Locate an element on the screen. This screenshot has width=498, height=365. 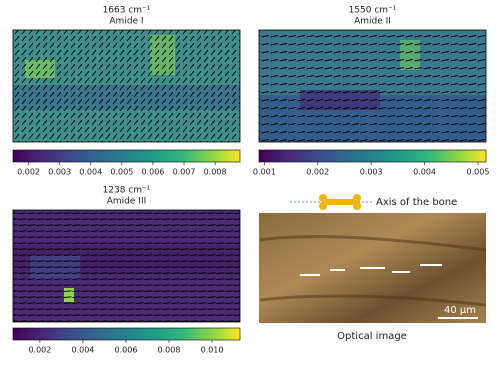
optical-caption: Optical image is located at coordinates (372, 336).